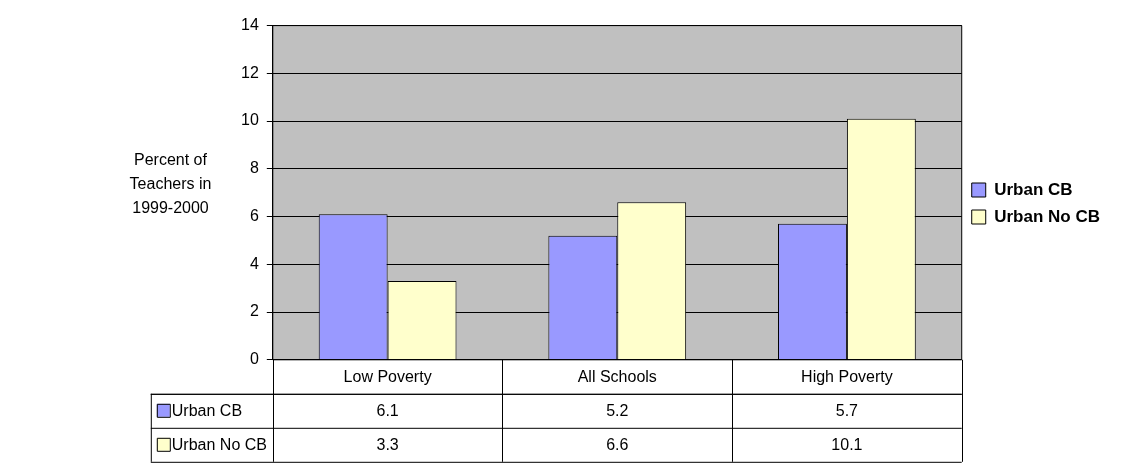 The image size is (1128, 468). I want to click on y-tick-label: 6, so click(254, 215).